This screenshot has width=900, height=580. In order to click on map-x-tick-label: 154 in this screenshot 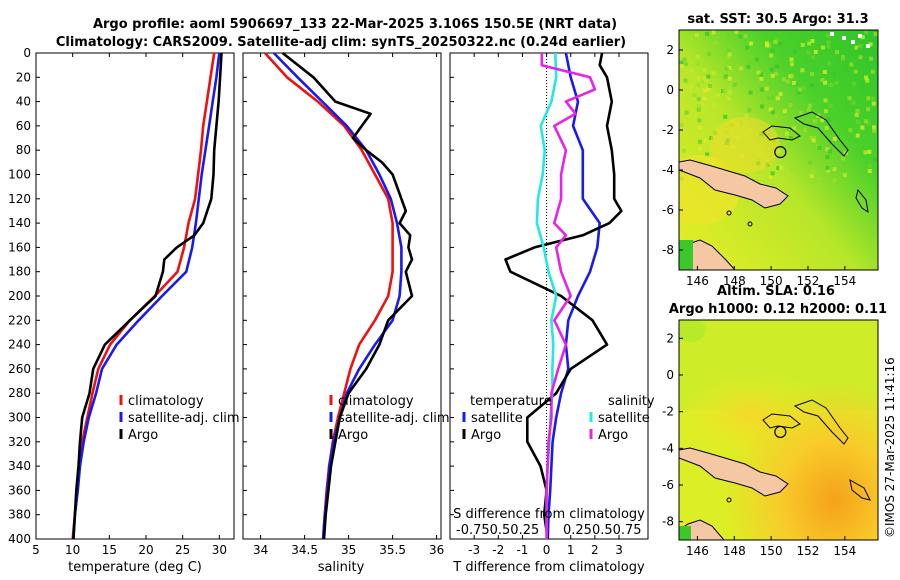, I will do `click(844, 281)`.